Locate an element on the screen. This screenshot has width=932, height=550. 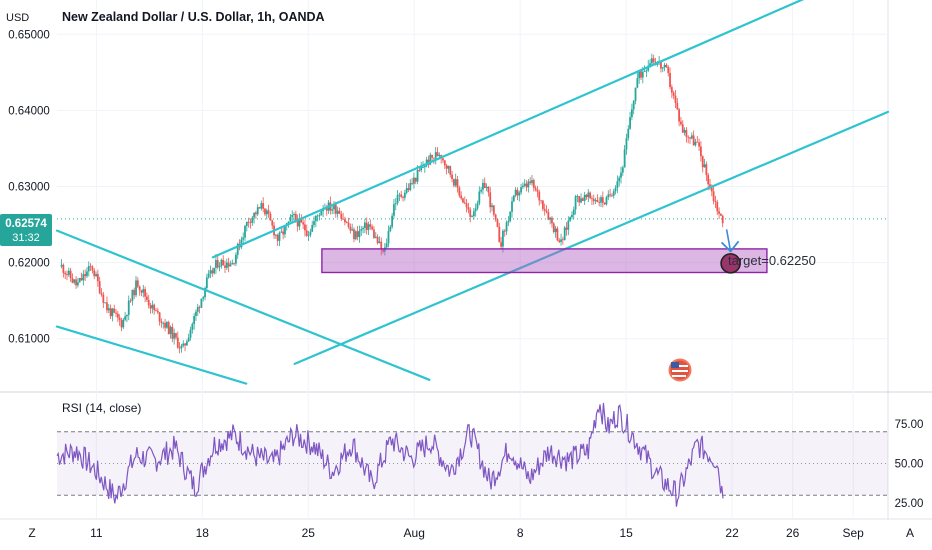
target-arrow-shaft is located at coordinates (728, 240).